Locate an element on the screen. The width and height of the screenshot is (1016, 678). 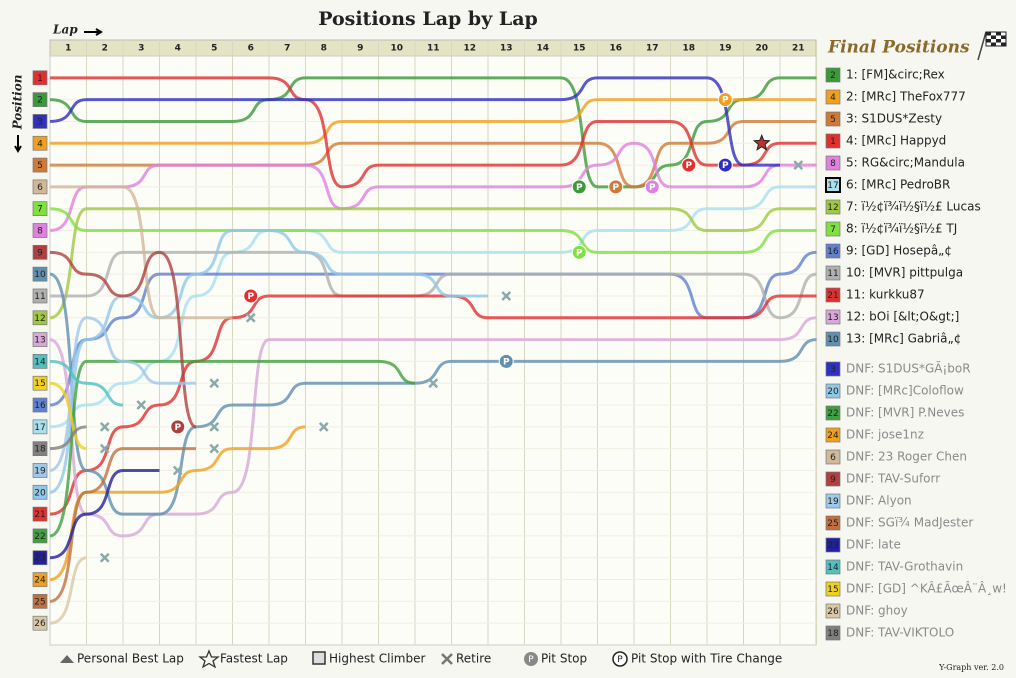
x-tick-label: 15 is located at coordinates (579, 49).